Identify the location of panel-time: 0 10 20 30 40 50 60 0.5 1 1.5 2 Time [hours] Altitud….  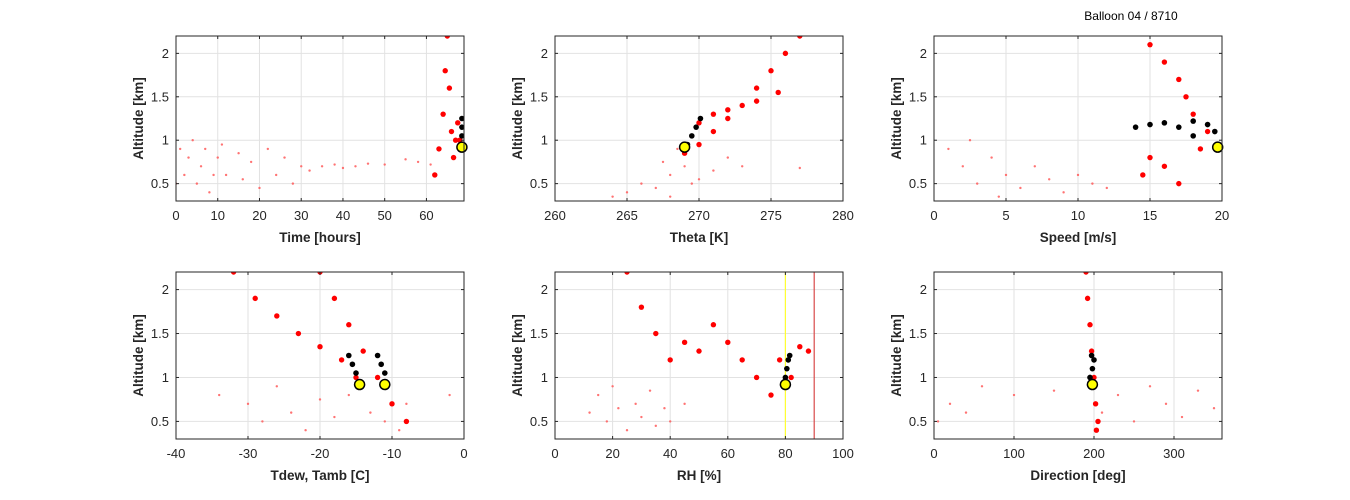
(299, 140).